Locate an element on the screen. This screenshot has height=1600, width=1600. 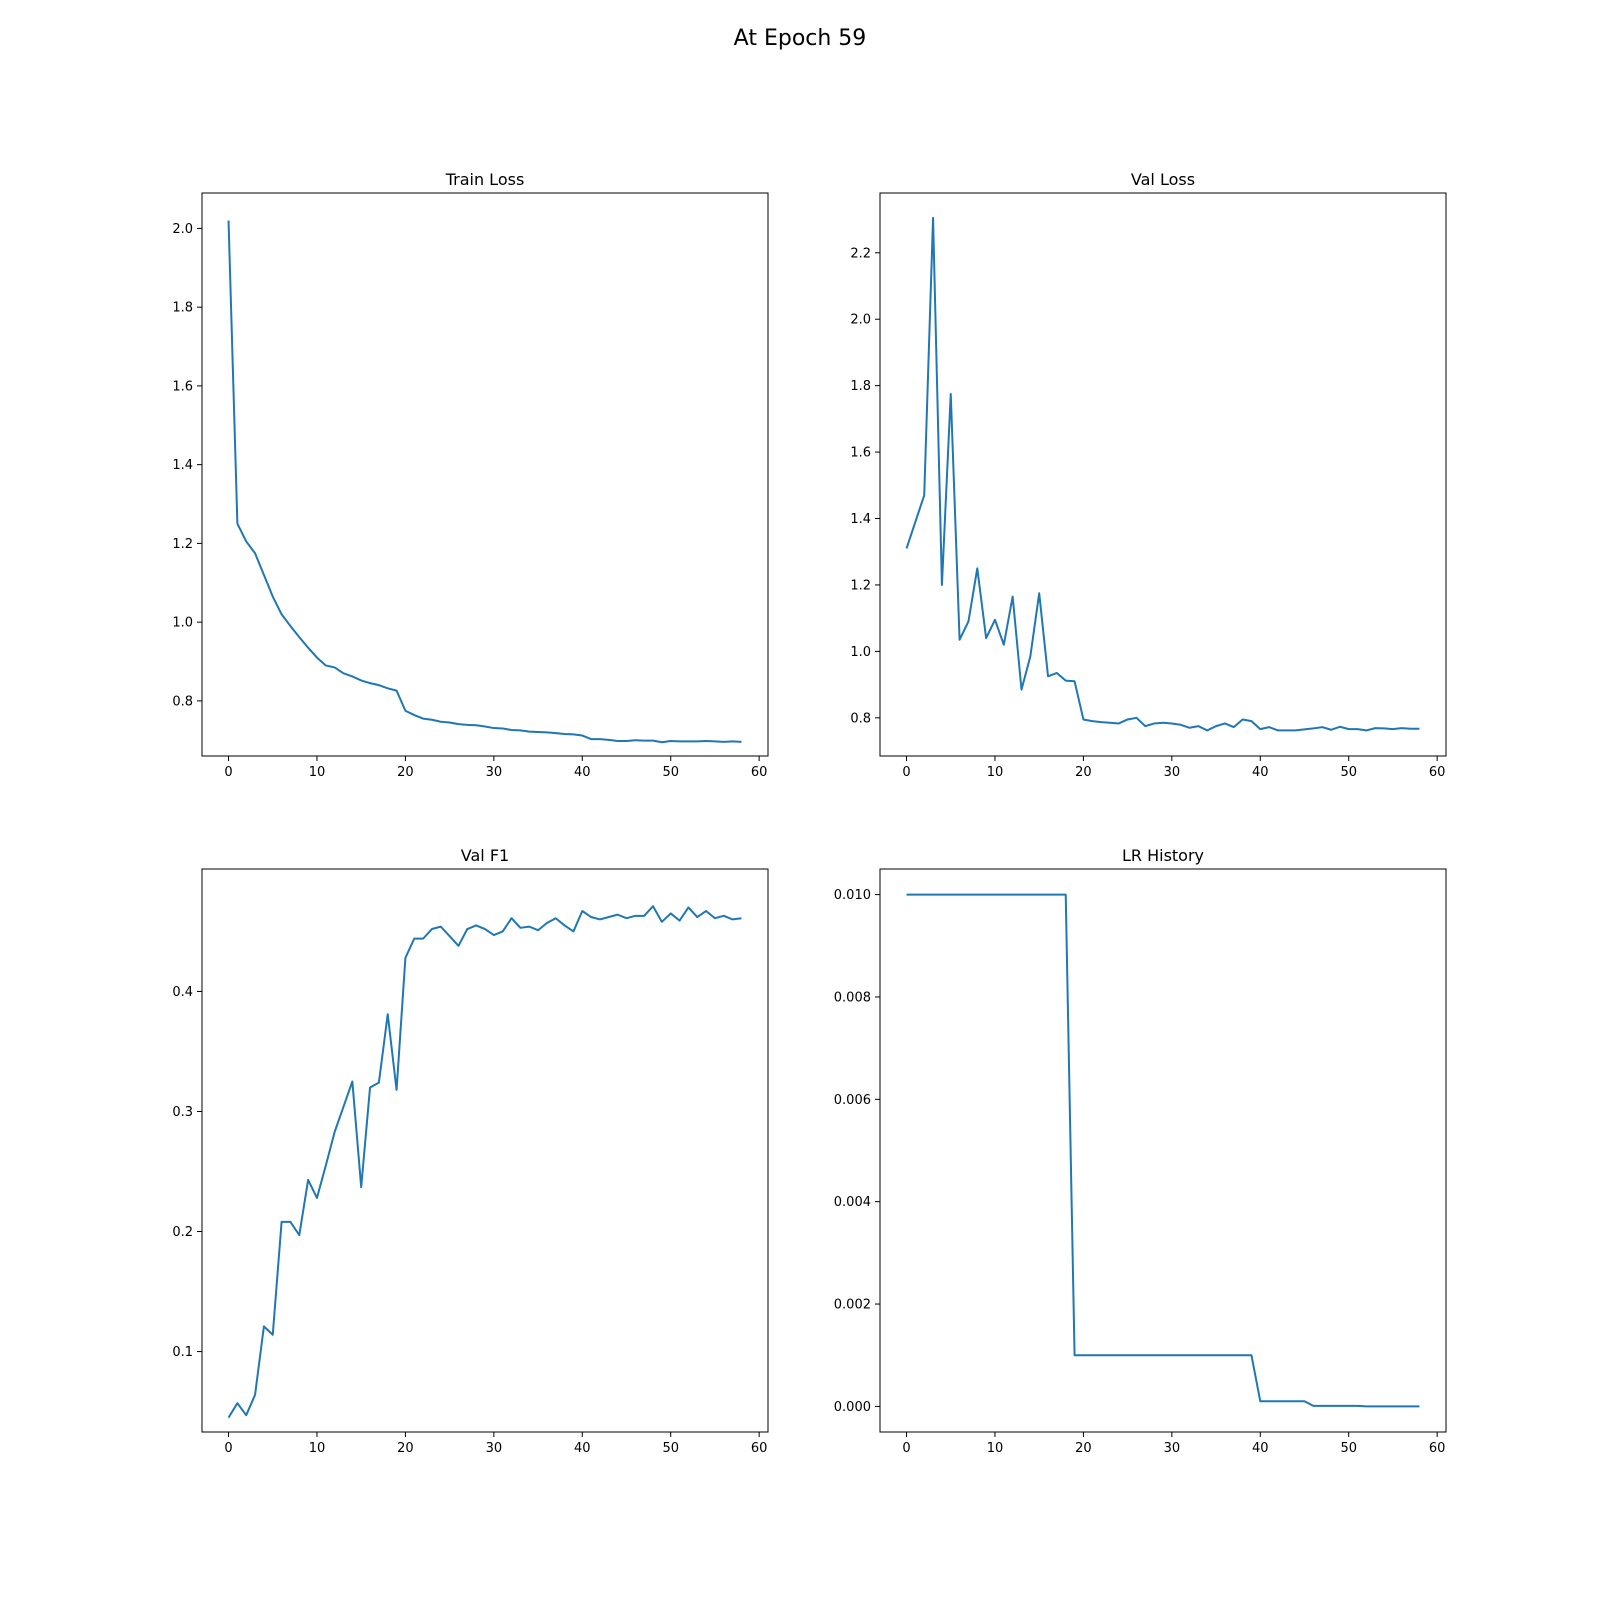
y-tick-label: 2.2 is located at coordinates (860, 253).